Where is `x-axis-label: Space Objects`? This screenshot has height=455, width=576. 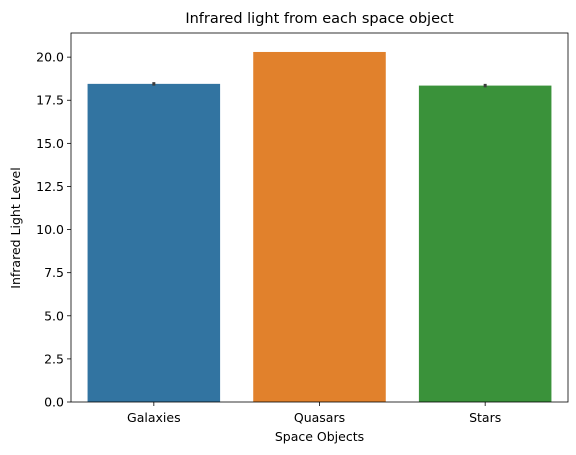 x-axis-label: Space Objects is located at coordinates (319, 436).